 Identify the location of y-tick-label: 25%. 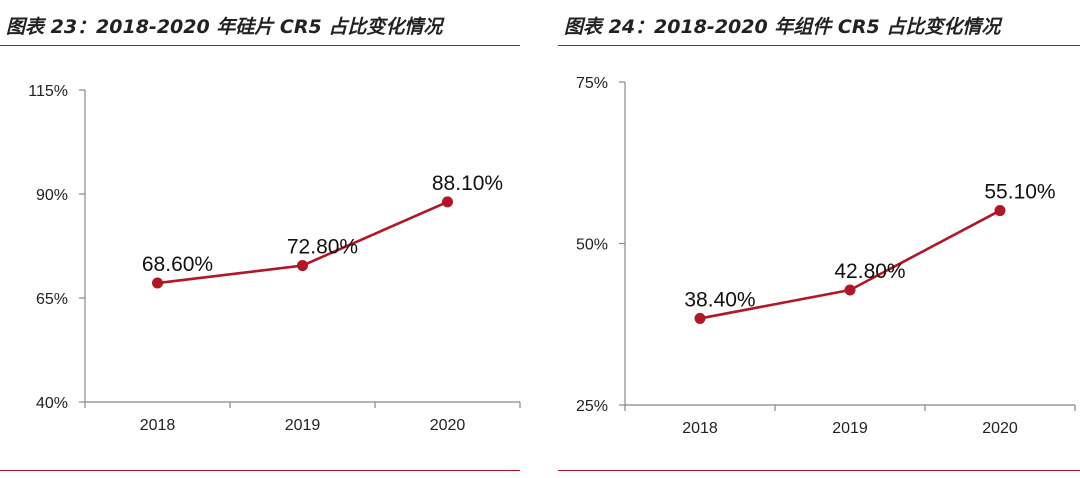
(592, 406).